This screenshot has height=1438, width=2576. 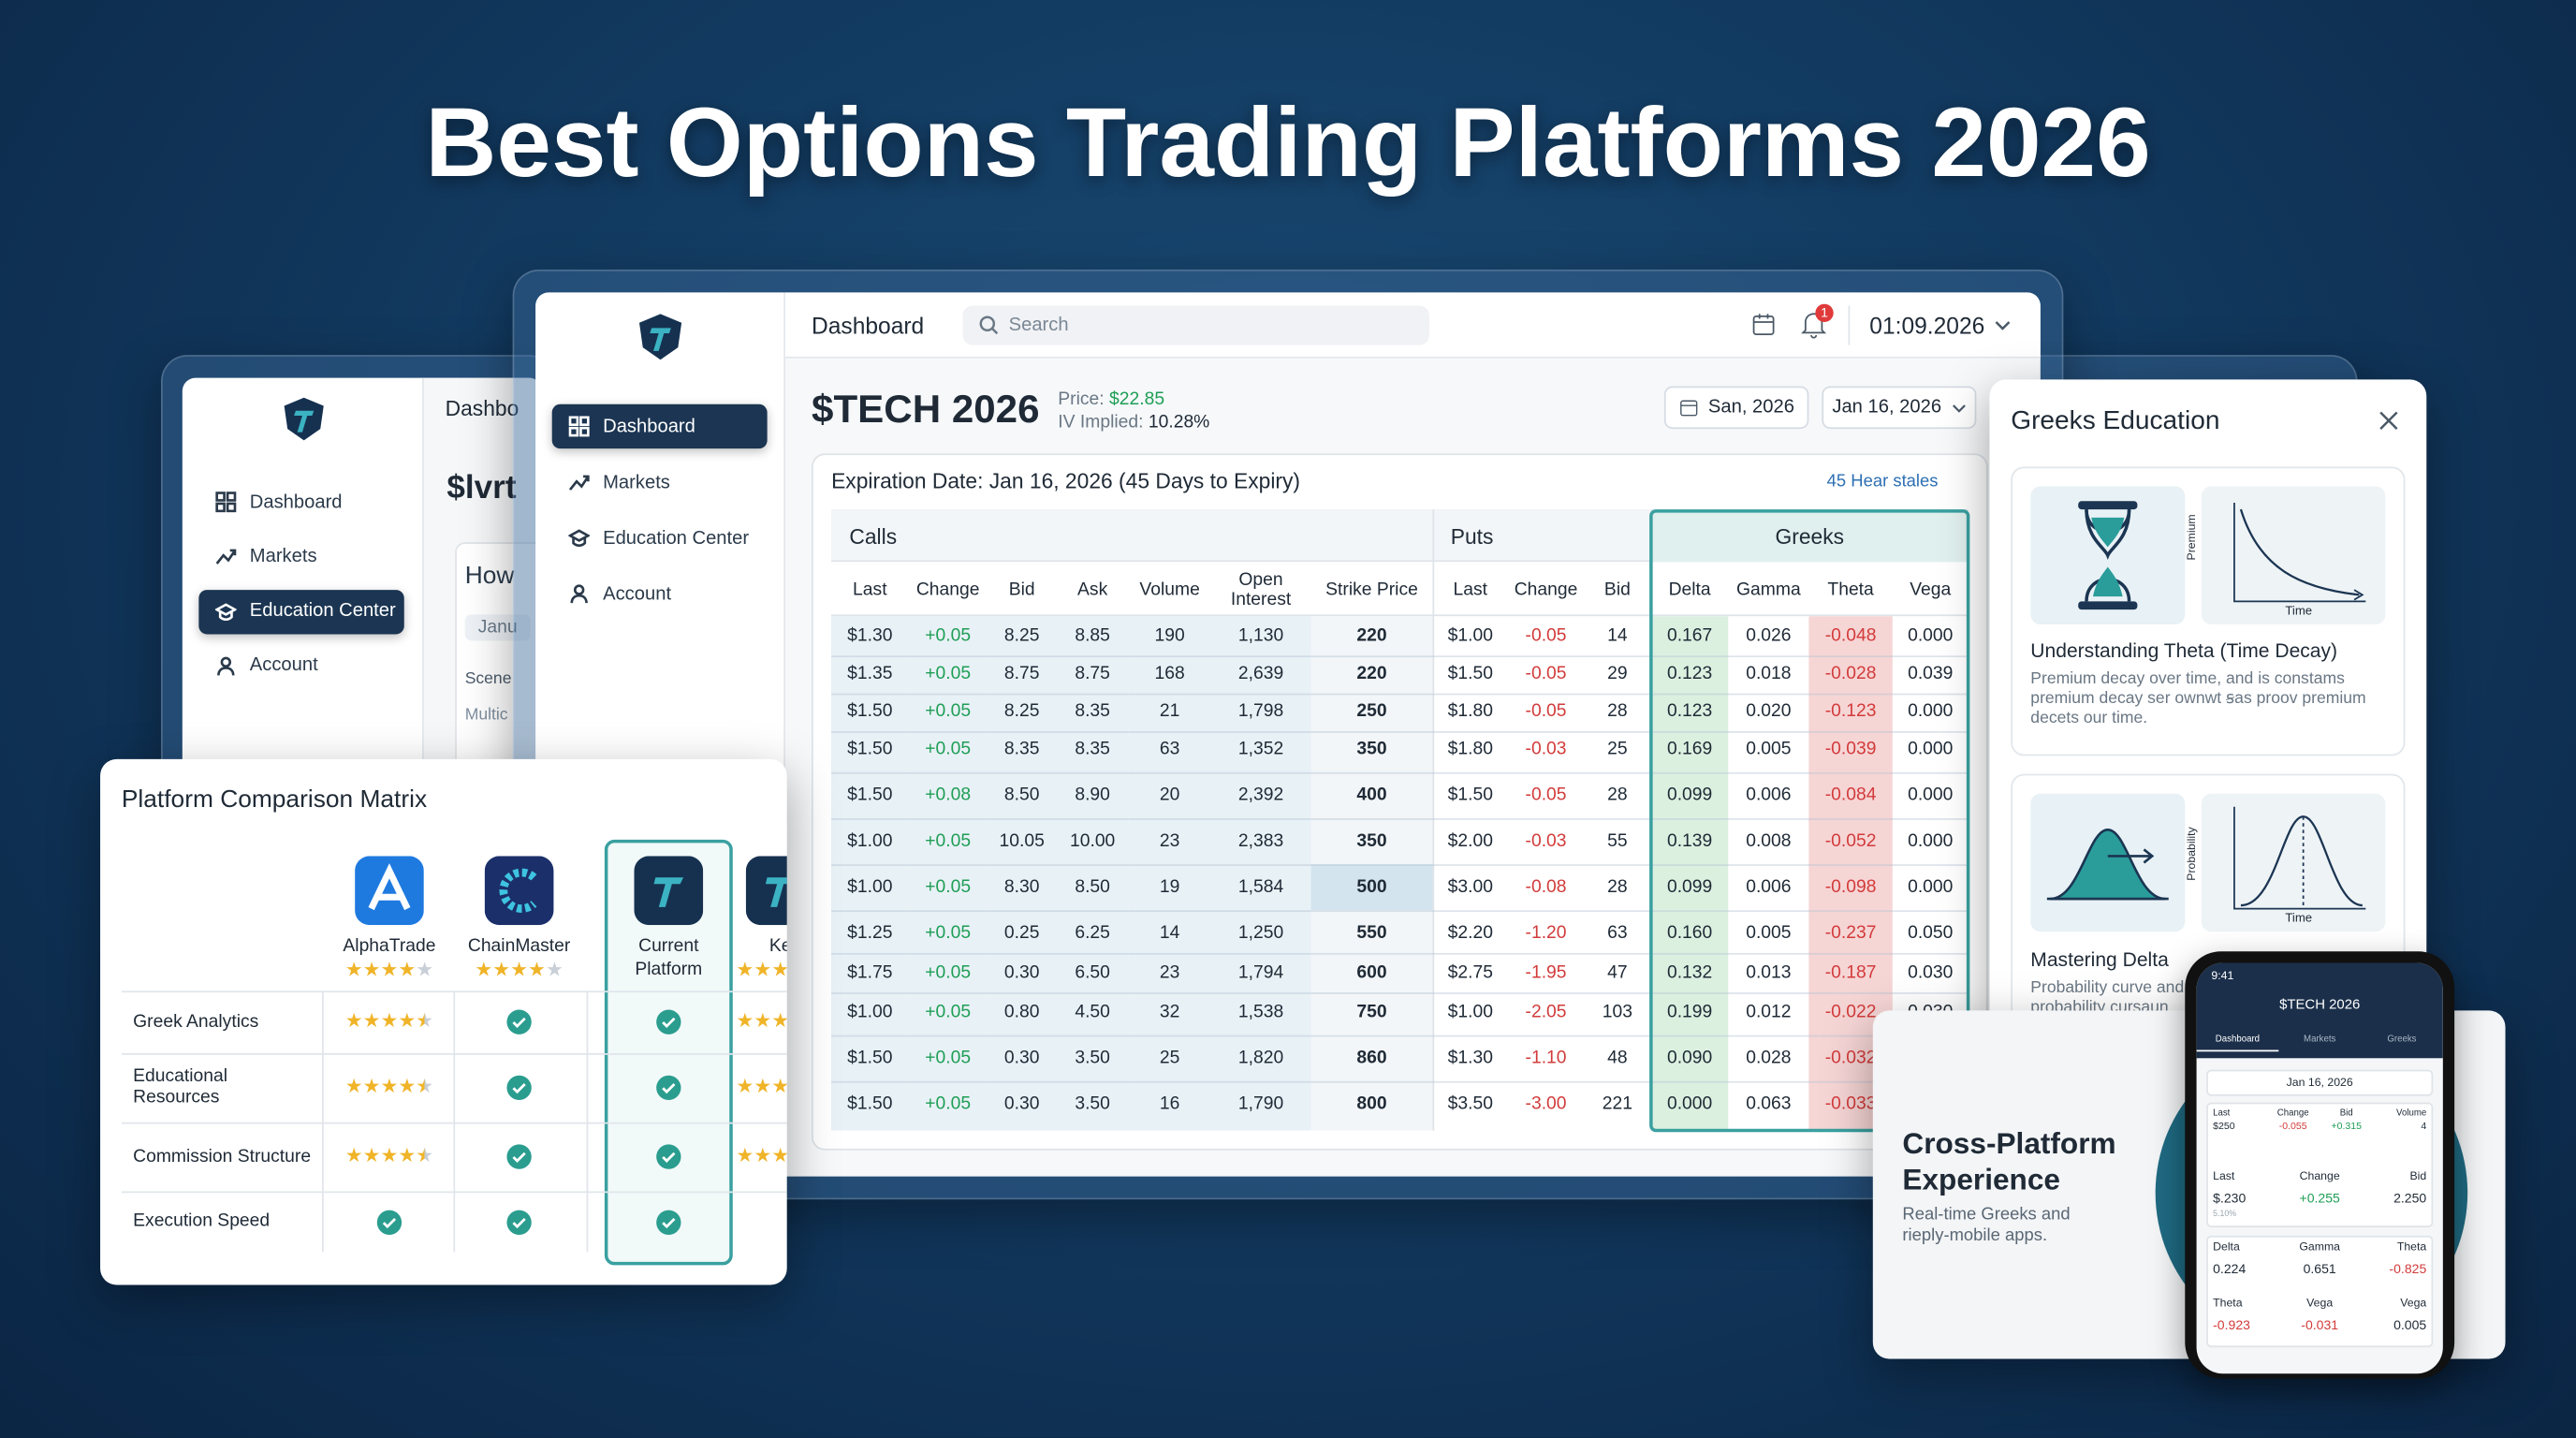 I want to click on table-cell: $1.75, so click(x=870, y=972).